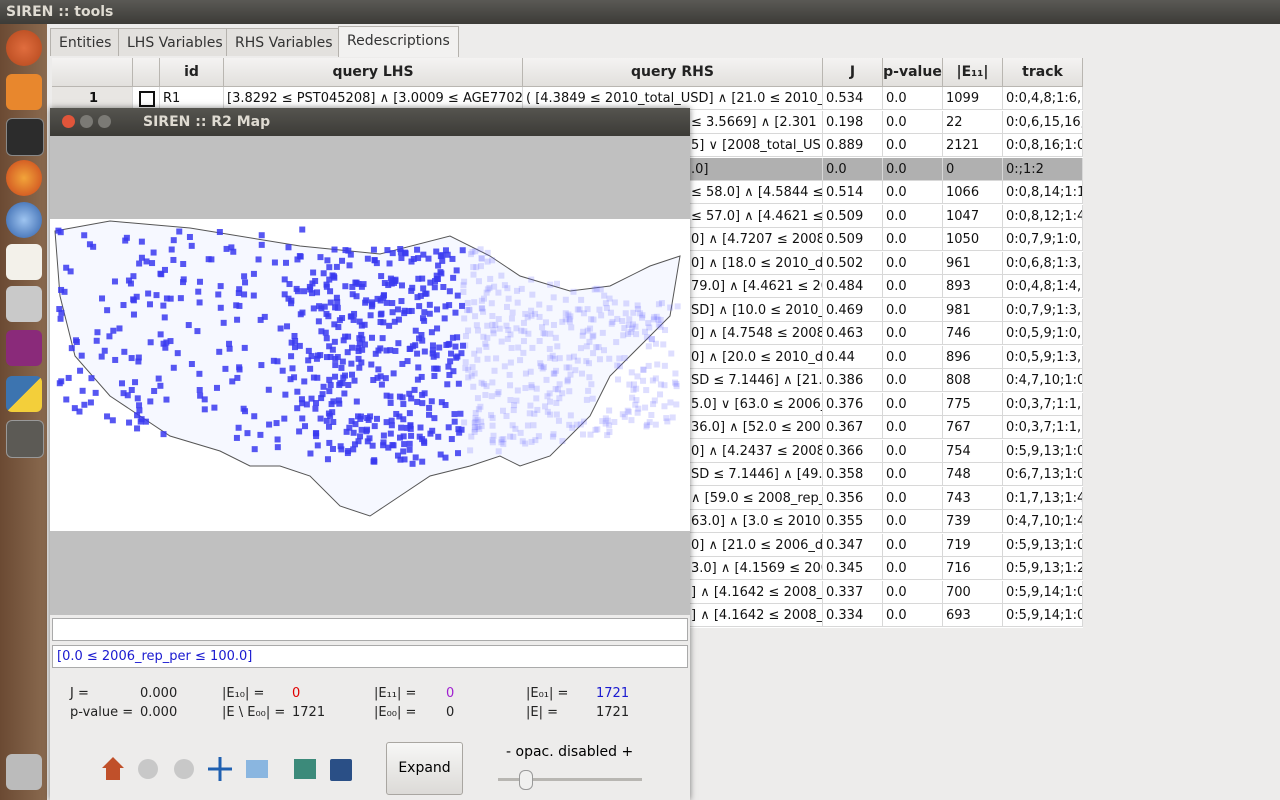 Image resolution: width=1280 pixels, height=800 pixels. What do you see at coordinates (284, 42) in the screenshot?
I see `tab: RHS Variables` at bounding box center [284, 42].